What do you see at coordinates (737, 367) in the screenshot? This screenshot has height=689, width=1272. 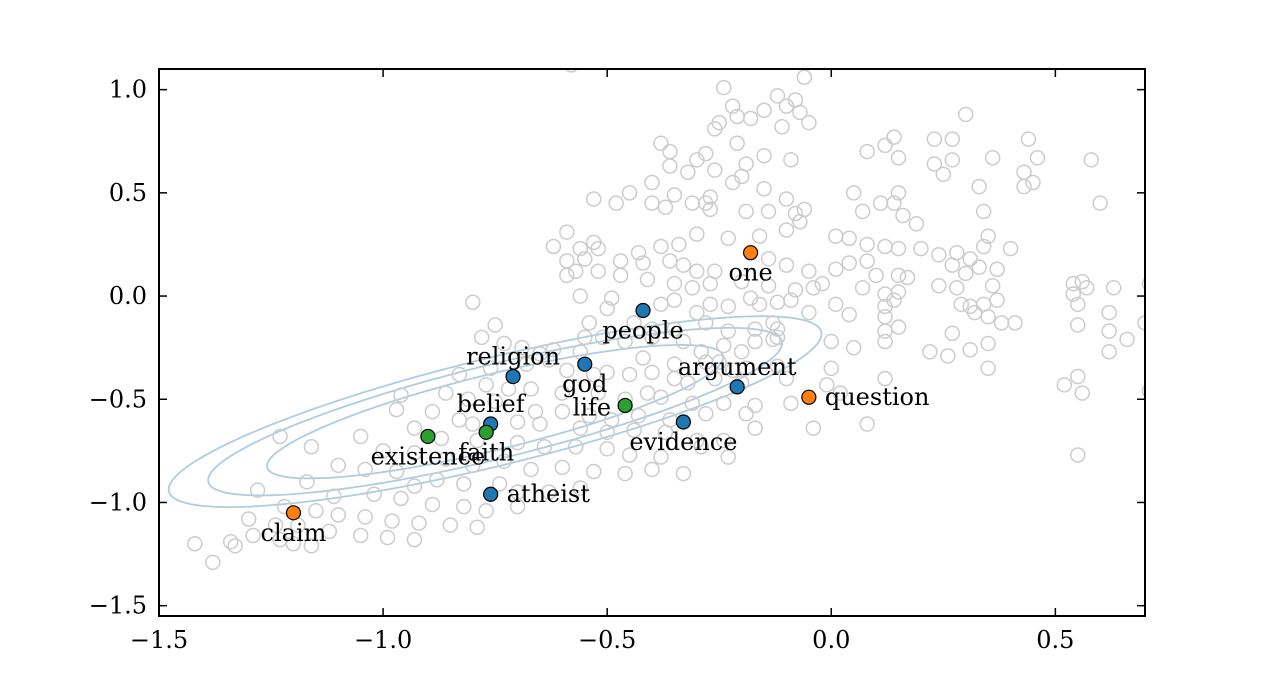 I see `point-label-argument: argument` at bounding box center [737, 367].